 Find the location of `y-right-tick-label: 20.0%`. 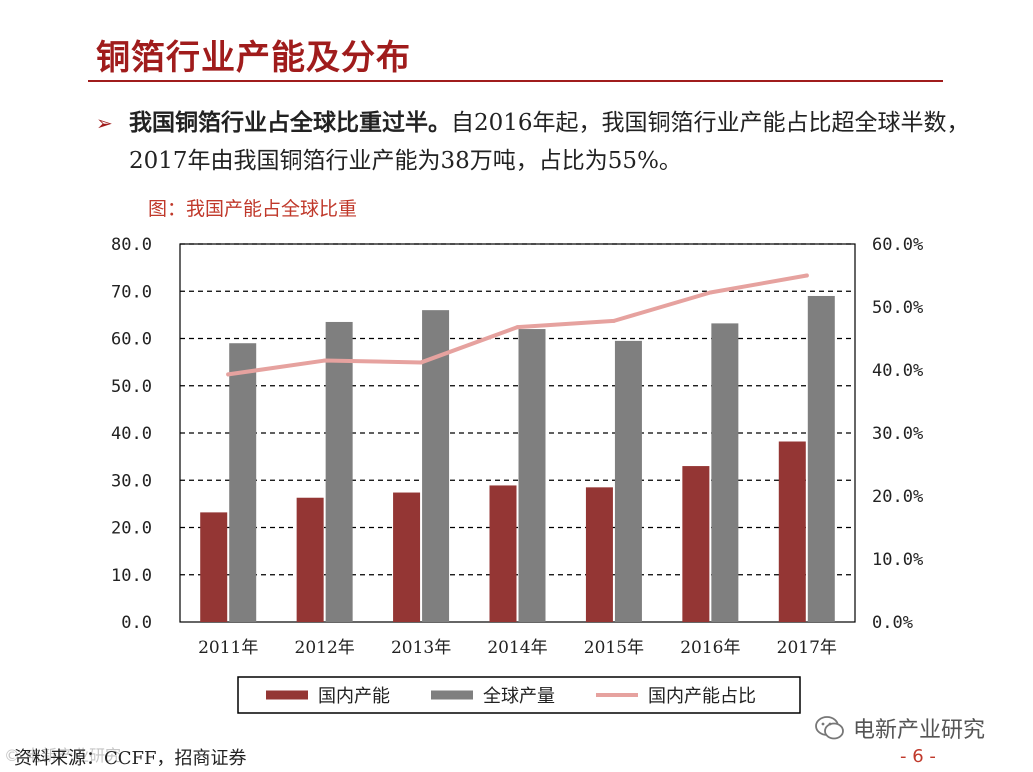

y-right-tick-label: 20.0% is located at coordinates (897, 497).